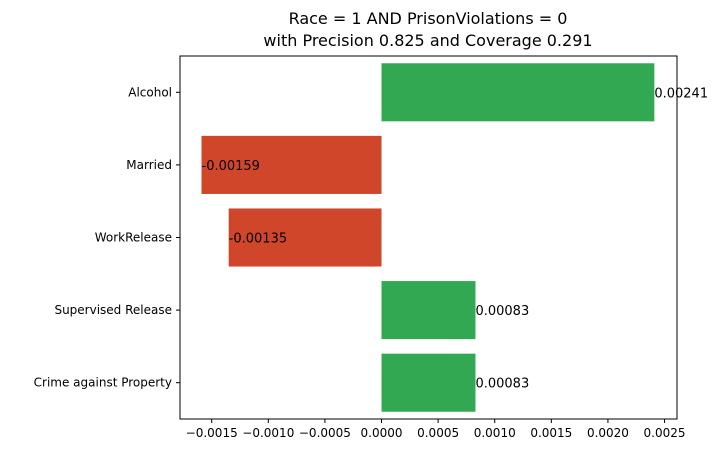 This screenshot has width=720, height=456. I want to click on y-tick-label: Married, so click(149, 165).